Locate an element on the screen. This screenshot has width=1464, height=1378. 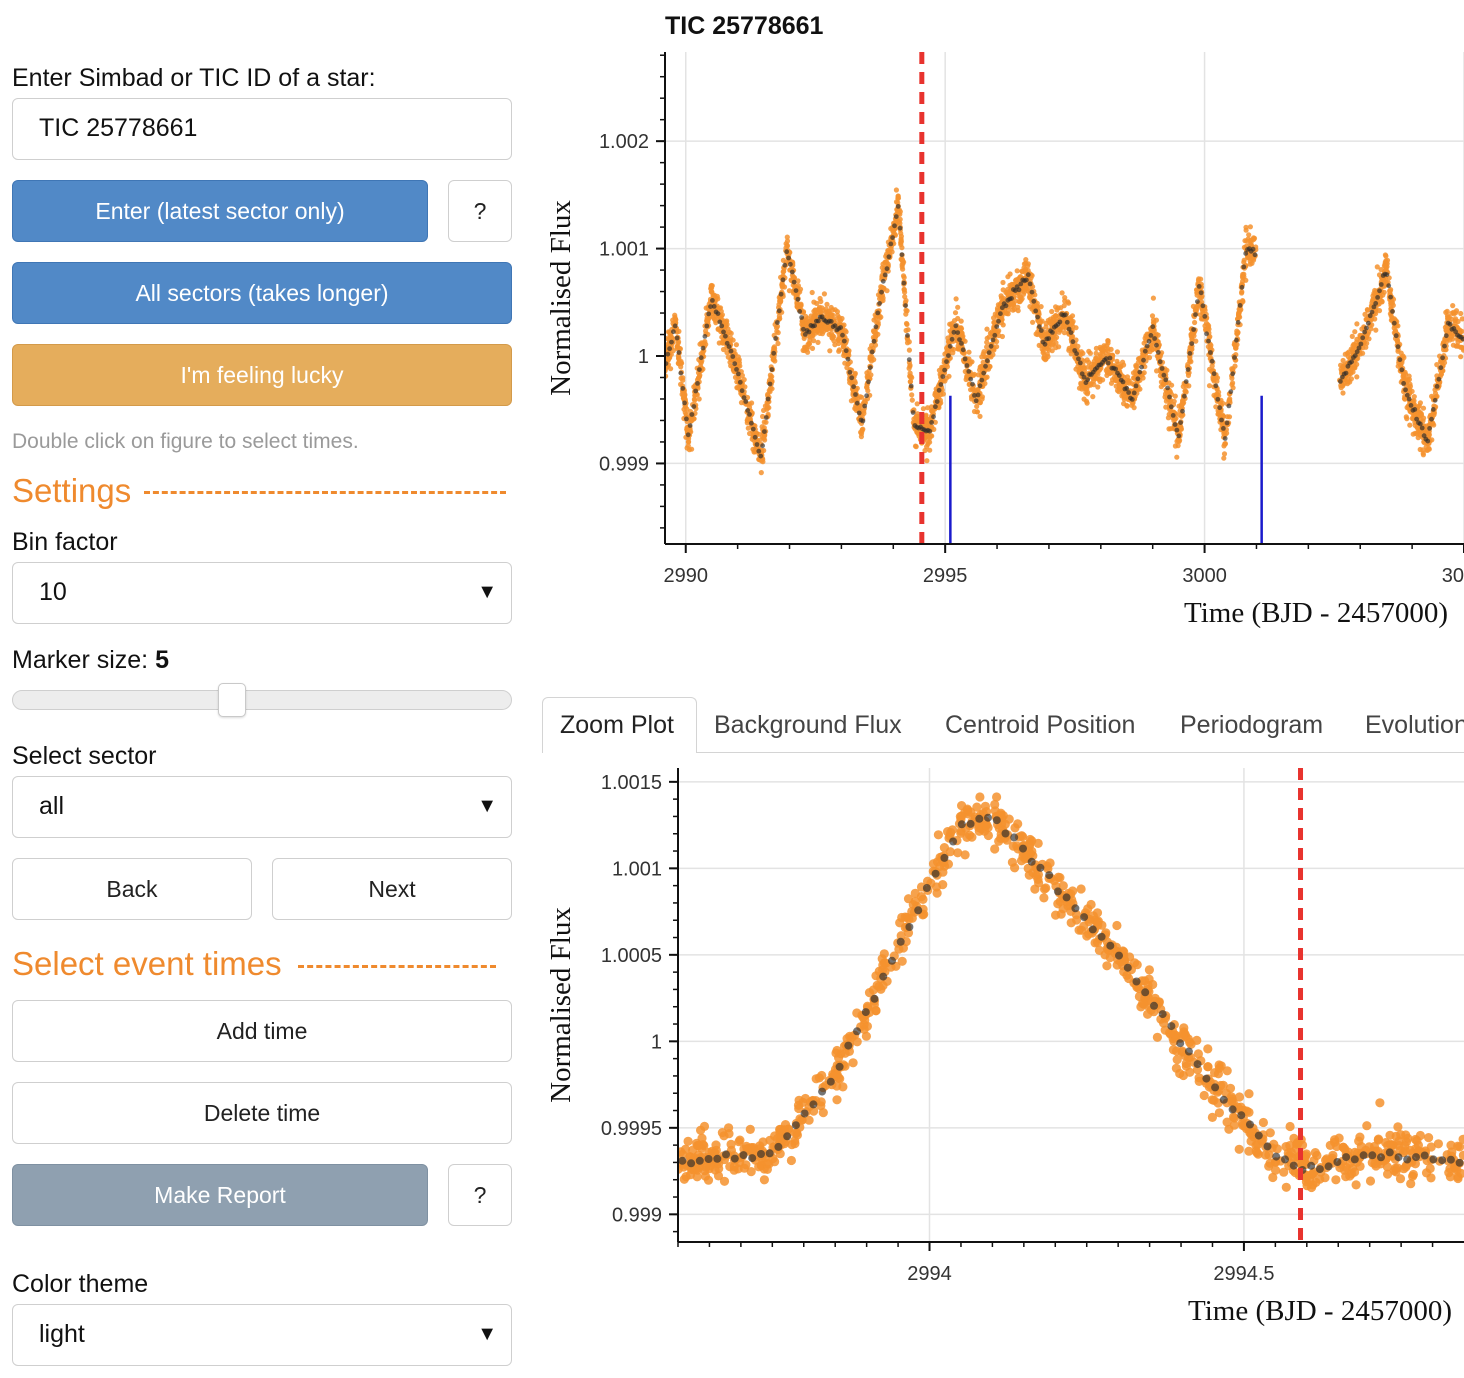
back-button: Back is located at coordinates (132, 889).